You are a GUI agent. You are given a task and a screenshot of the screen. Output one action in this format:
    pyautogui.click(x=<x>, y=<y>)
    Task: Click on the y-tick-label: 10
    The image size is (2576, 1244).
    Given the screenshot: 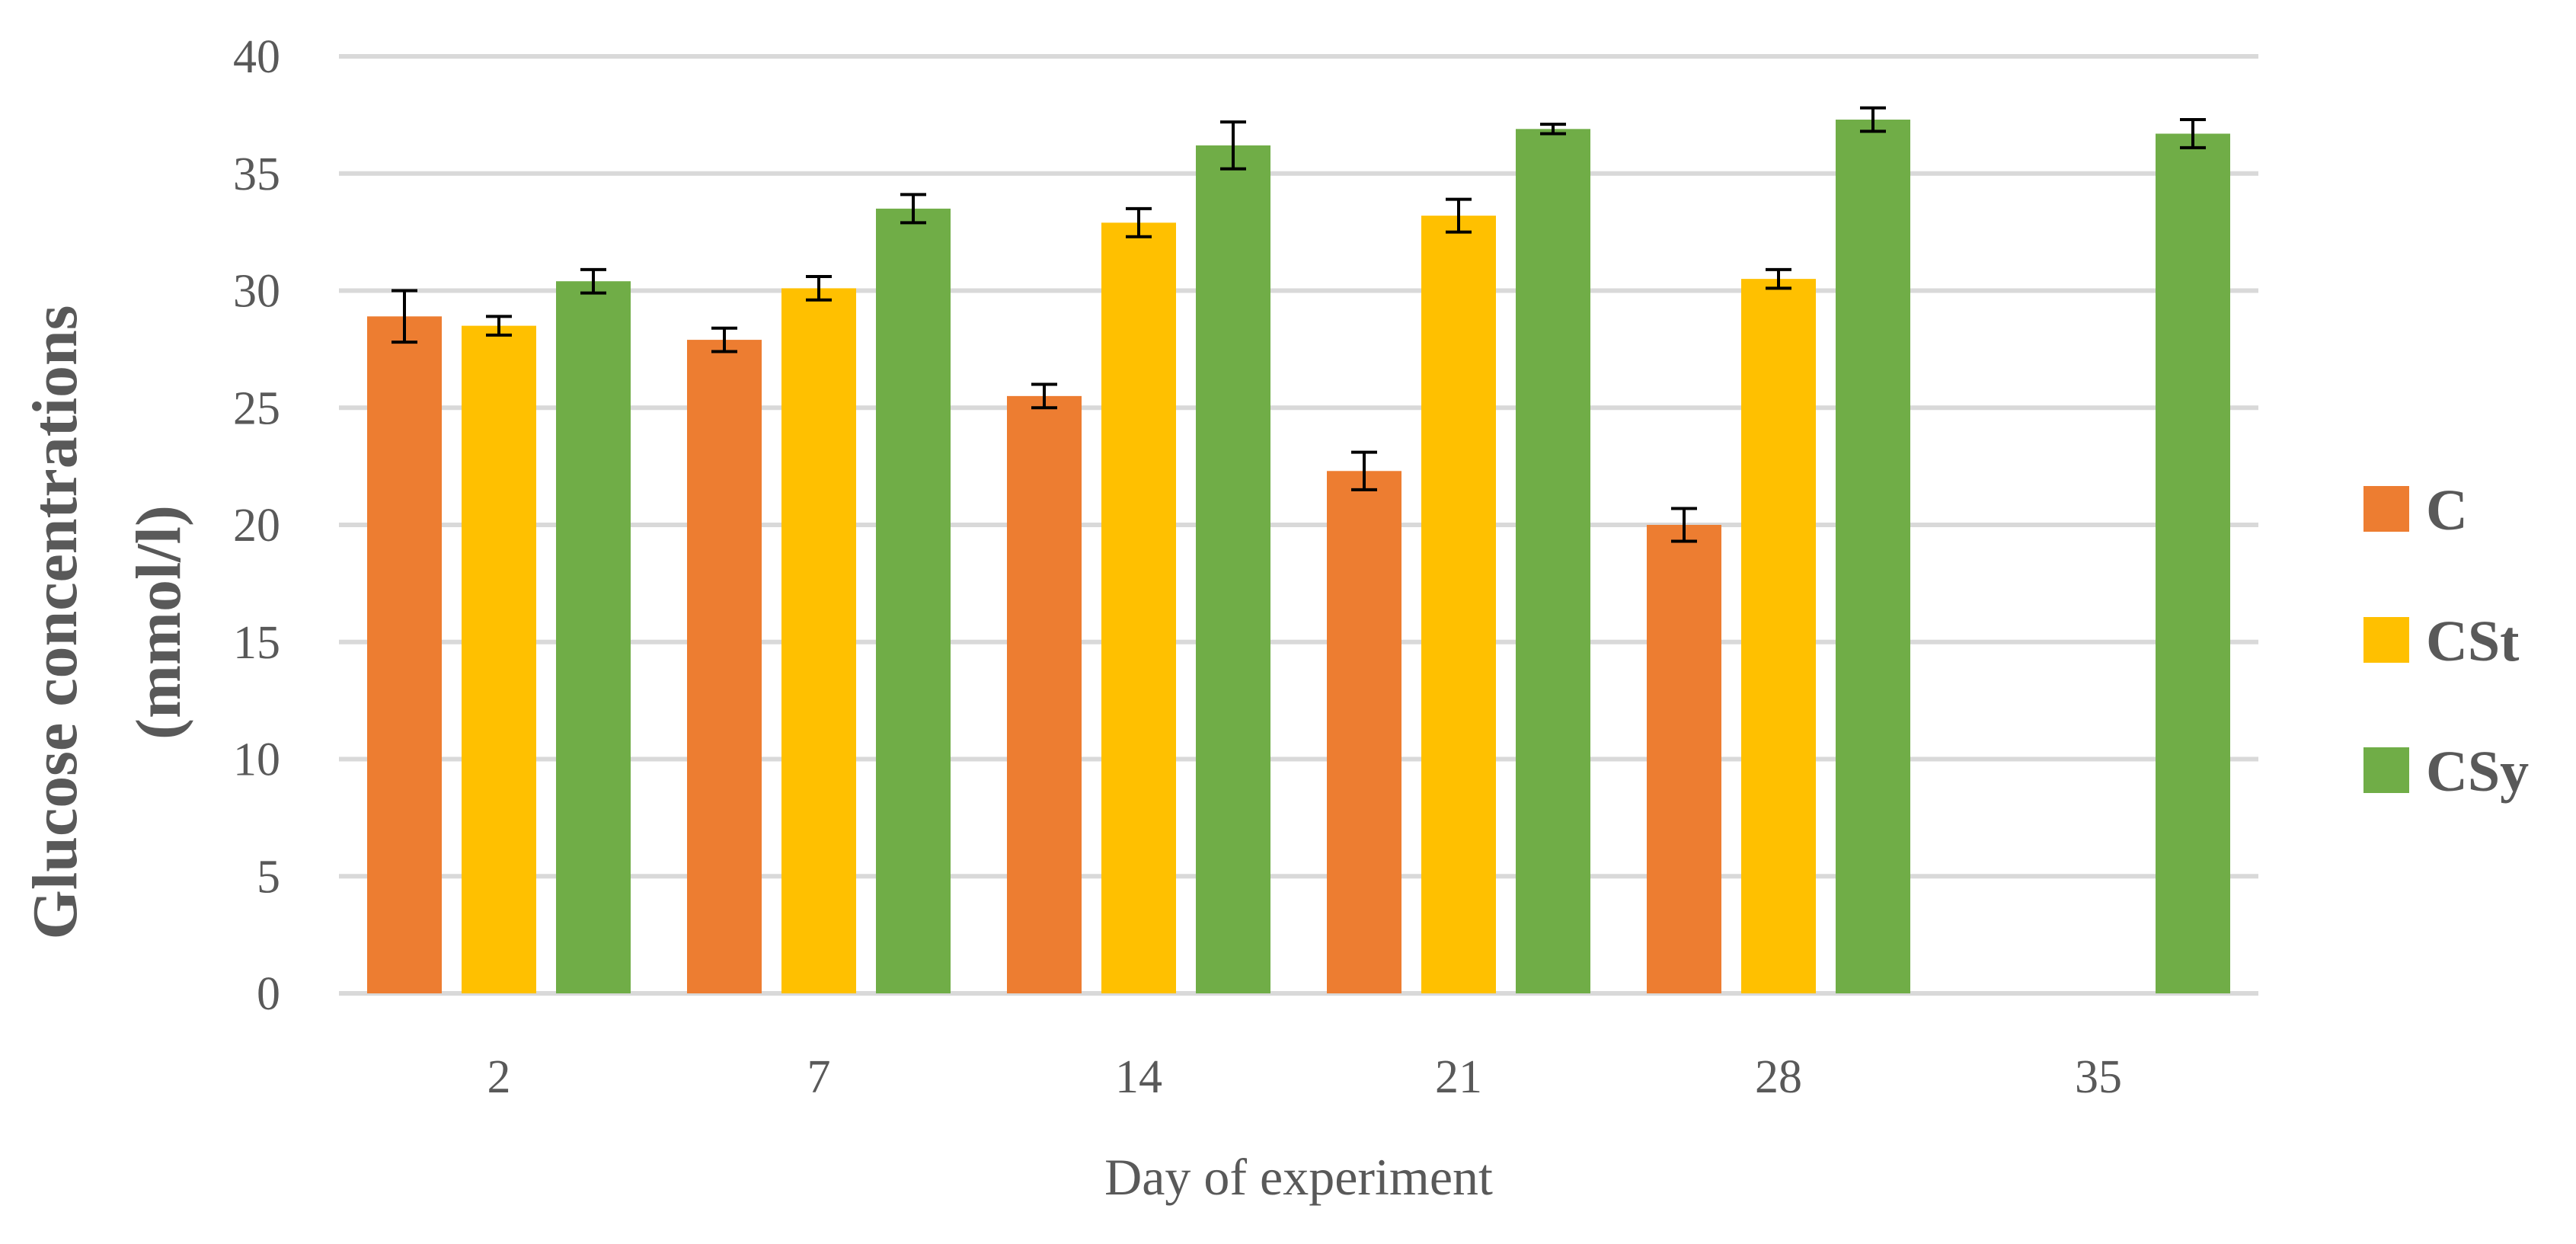 What is the action you would take?
    pyautogui.click(x=256, y=760)
    